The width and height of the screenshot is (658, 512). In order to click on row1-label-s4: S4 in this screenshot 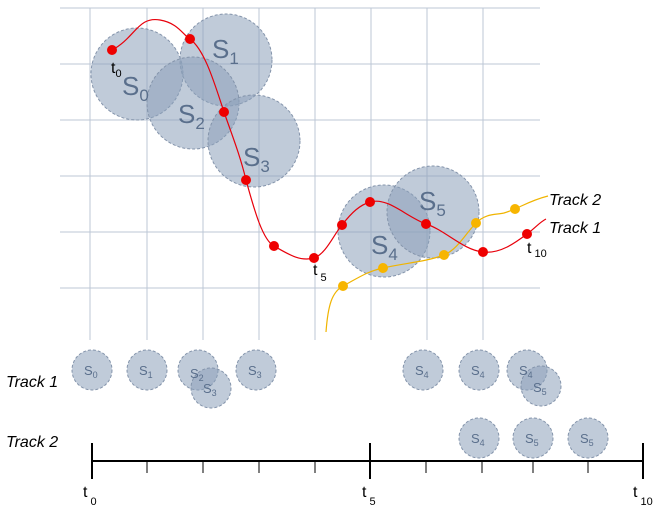, I will do `click(422, 371)`.